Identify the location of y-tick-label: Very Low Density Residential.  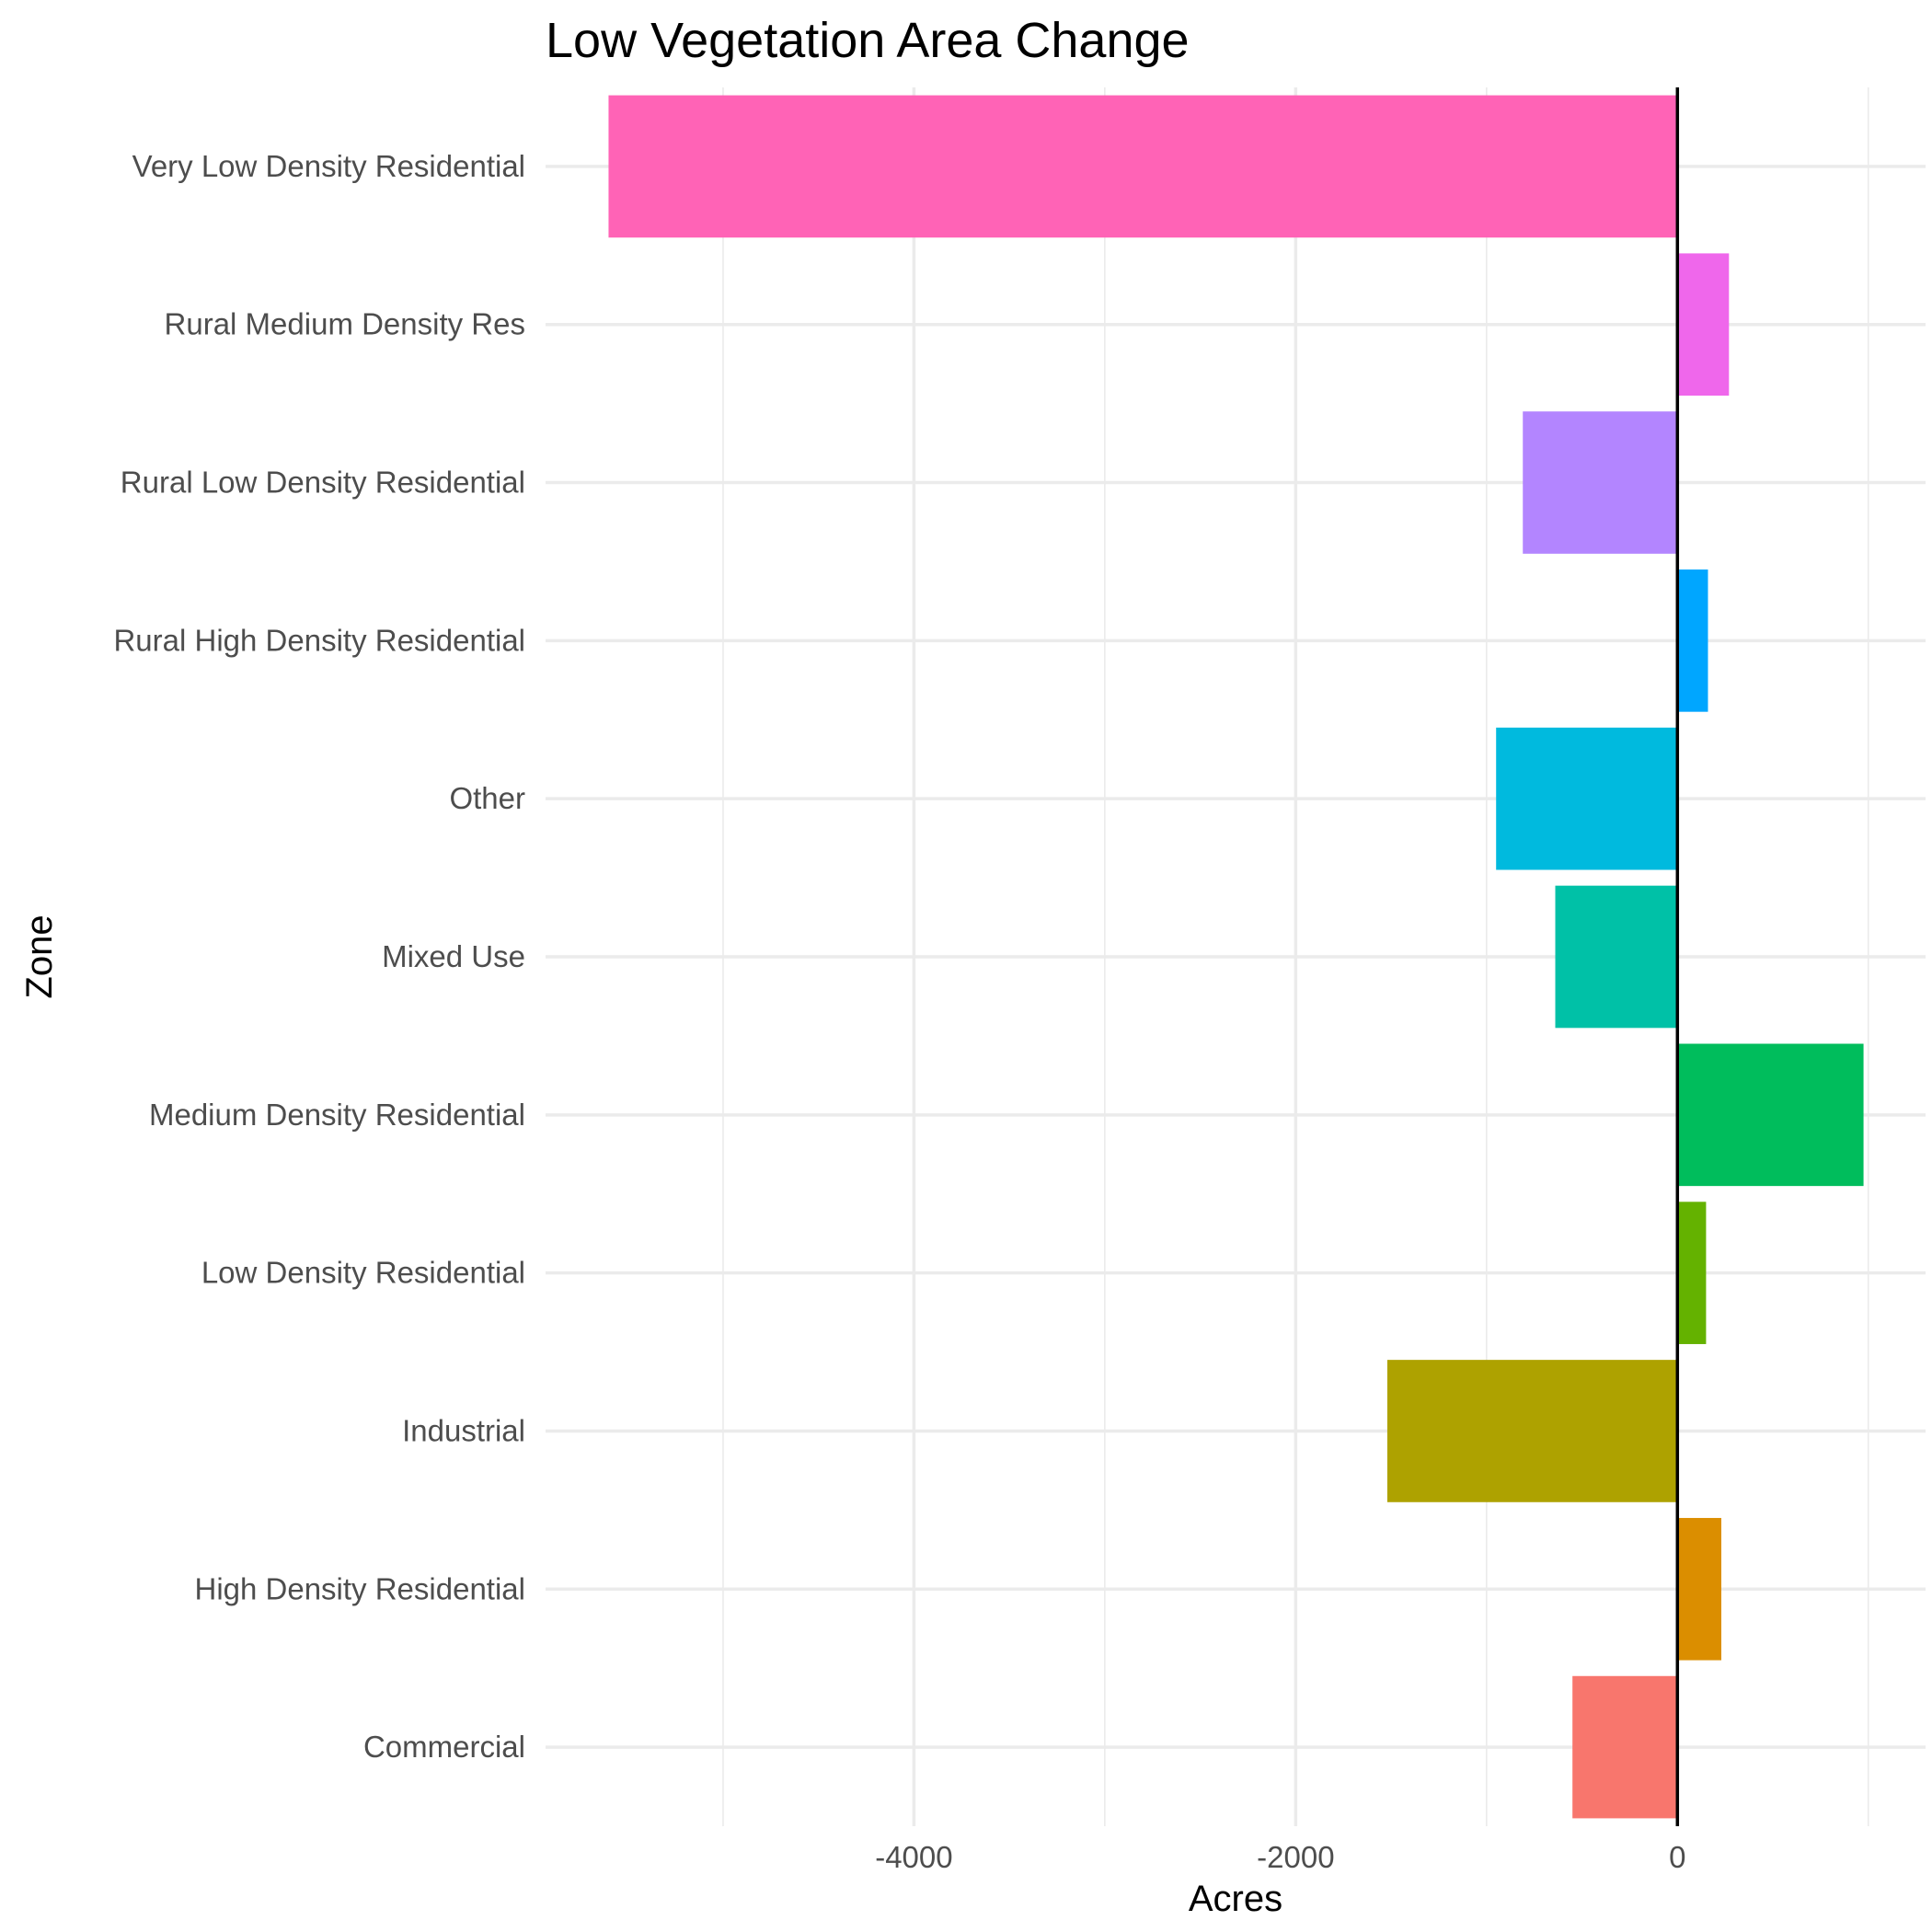
(328, 166).